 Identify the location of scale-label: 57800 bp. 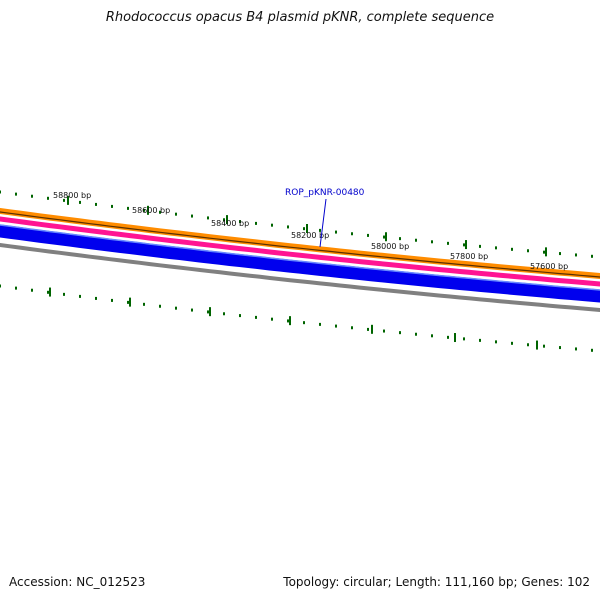
(469, 256).